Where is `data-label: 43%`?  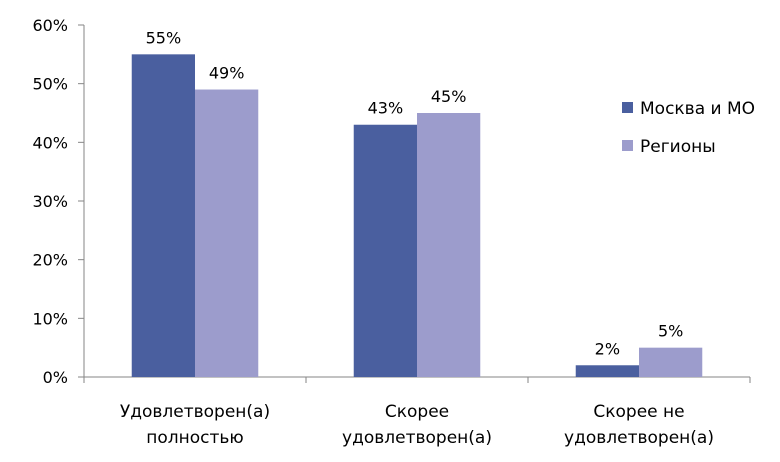
data-label: 43% is located at coordinates (386, 108).